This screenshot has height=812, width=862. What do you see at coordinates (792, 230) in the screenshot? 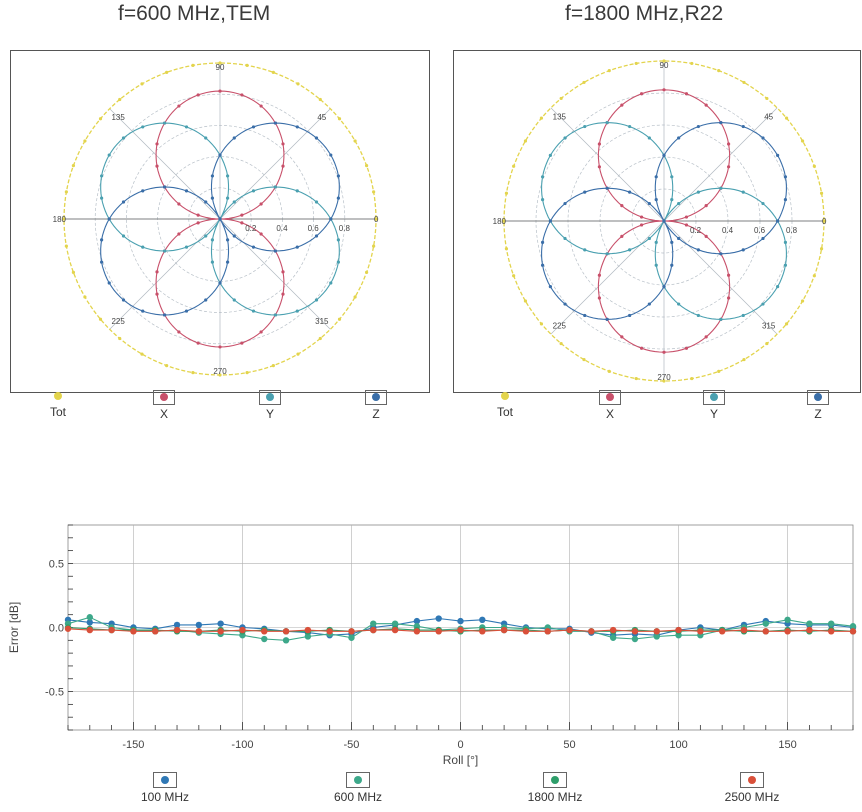
I see `polar-radial-tick-label: 0.8` at bounding box center [792, 230].